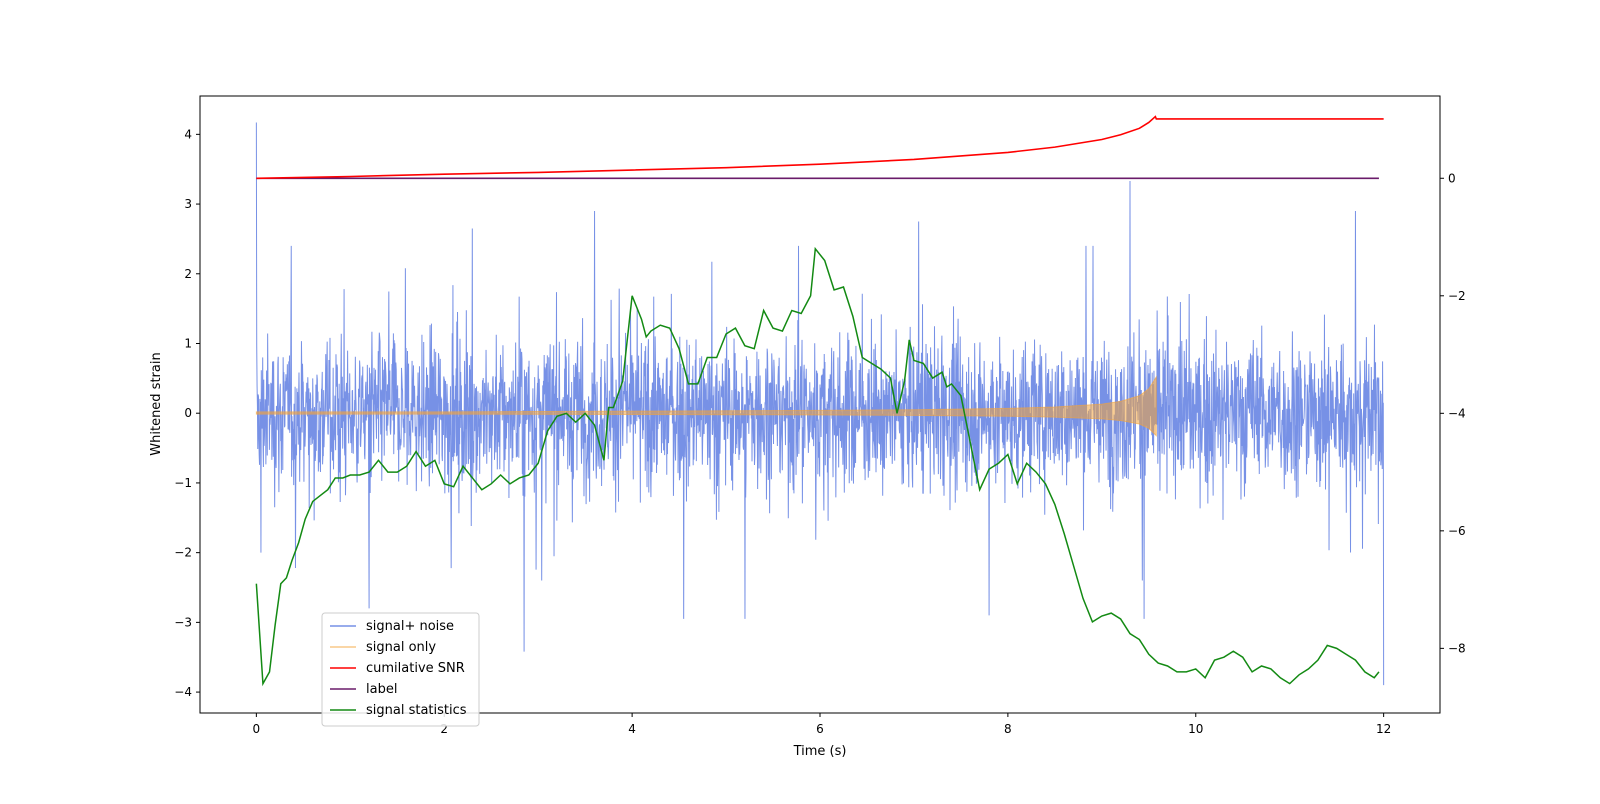  Describe the element at coordinates (1457, 531) in the screenshot. I see `y2-tick-label: −6` at that location.